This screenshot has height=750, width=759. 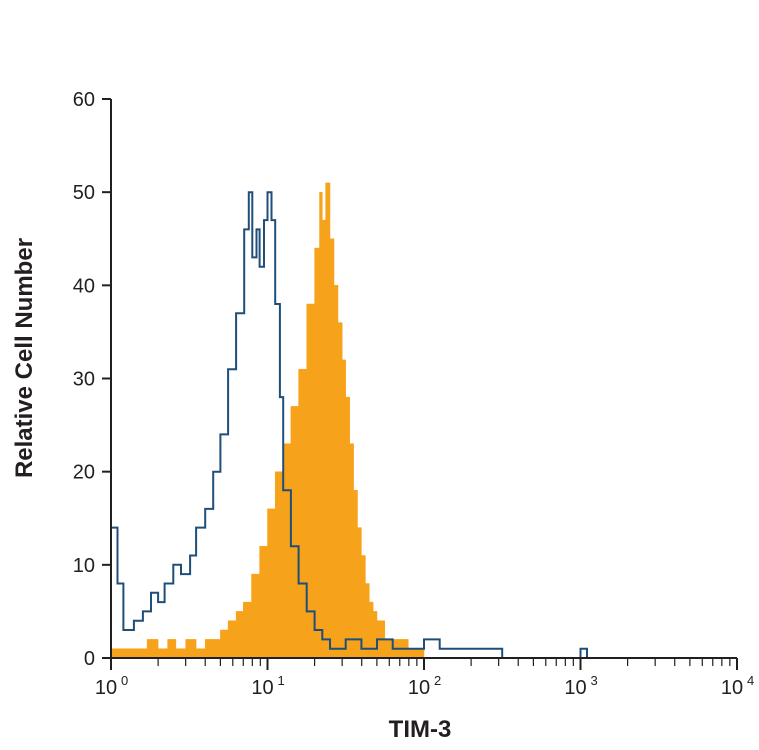 What do you see at coordinates (124, 680) in the screenshot?
I see `x-tick-label-exponent: 0` at bounding box center [124, 680].